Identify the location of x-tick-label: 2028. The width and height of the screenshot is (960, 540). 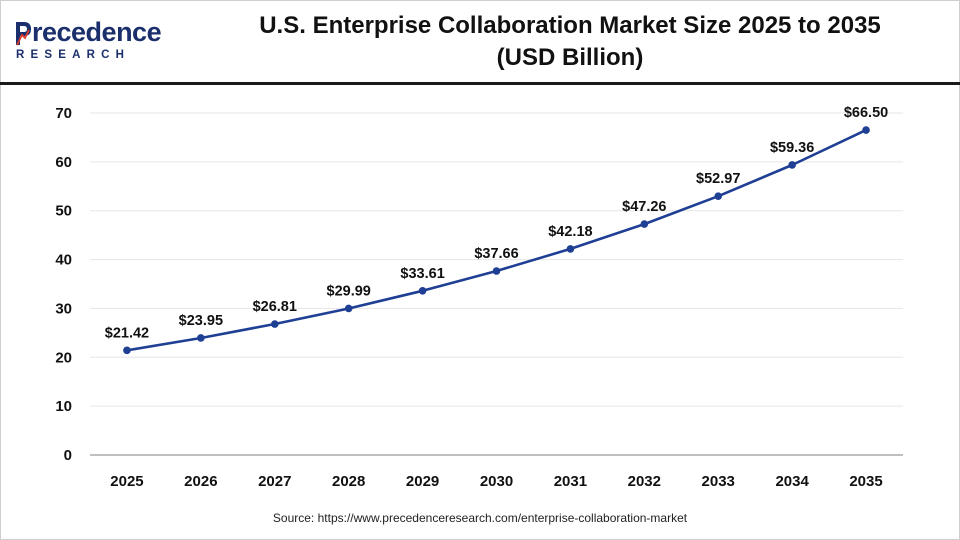
(348, 481).